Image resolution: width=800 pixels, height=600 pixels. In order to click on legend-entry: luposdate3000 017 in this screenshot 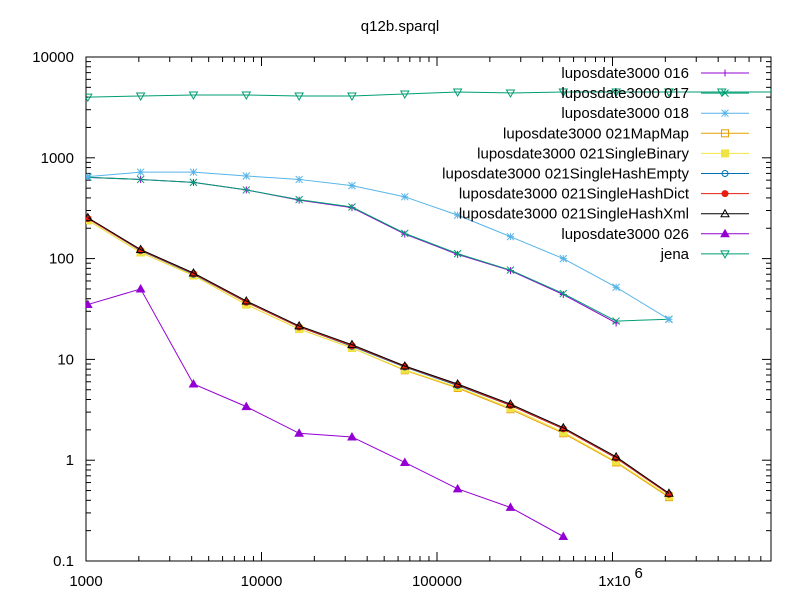, I will do `click(655, 93)`.